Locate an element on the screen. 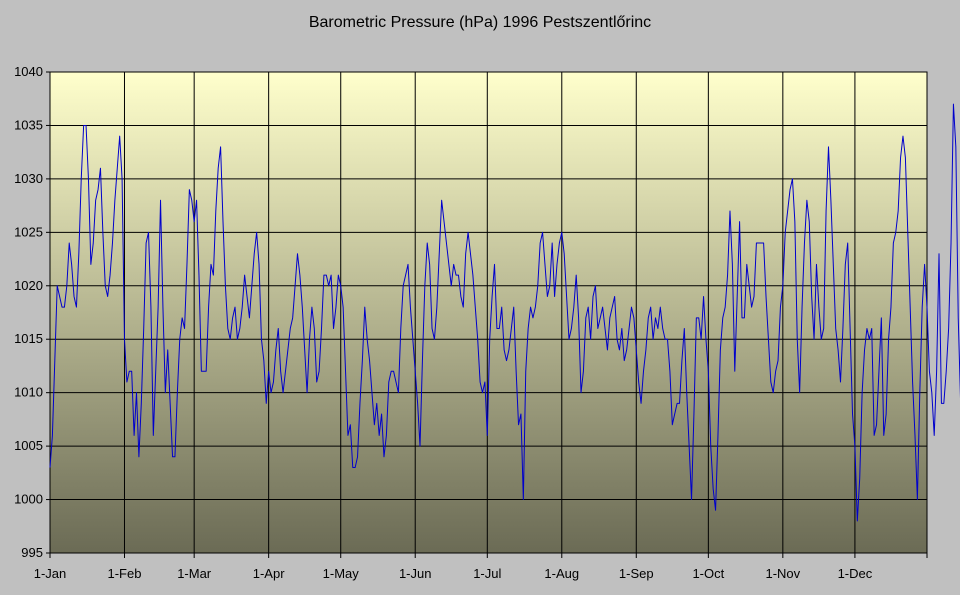 This screenshot has width=960, height=595. y-tick-label: 1015 is located at coordinates (28, 338).